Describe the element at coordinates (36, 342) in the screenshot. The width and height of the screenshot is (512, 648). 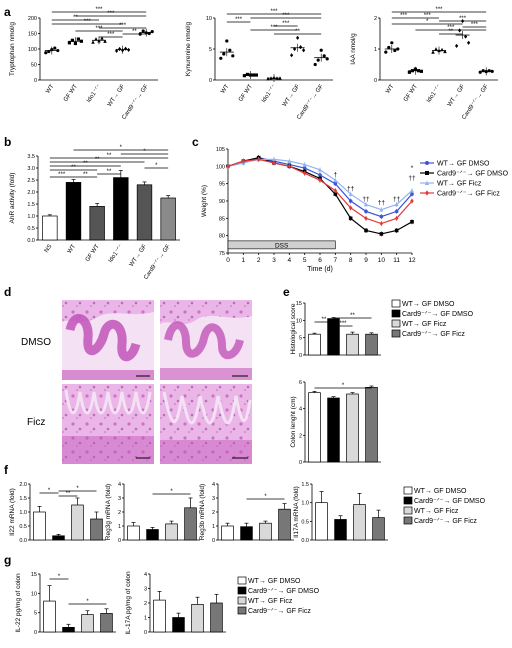
I see `histology-label-dmso: DMSO` at that location.